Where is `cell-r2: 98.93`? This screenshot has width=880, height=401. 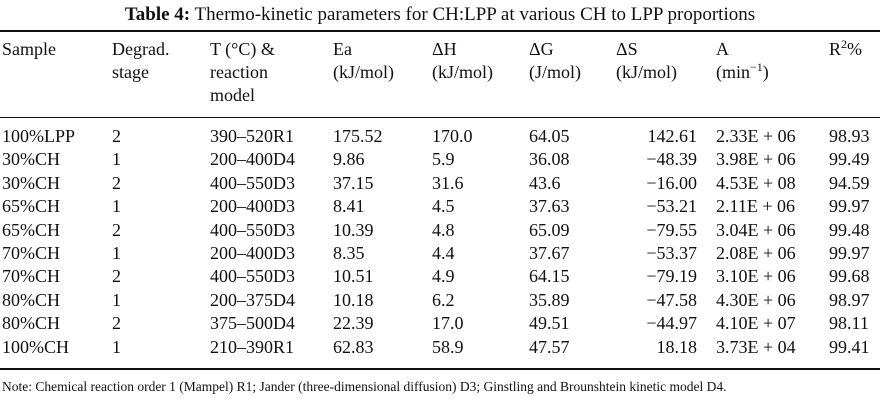
cell-r2: 98.93 is located at coordinates (849, 136).